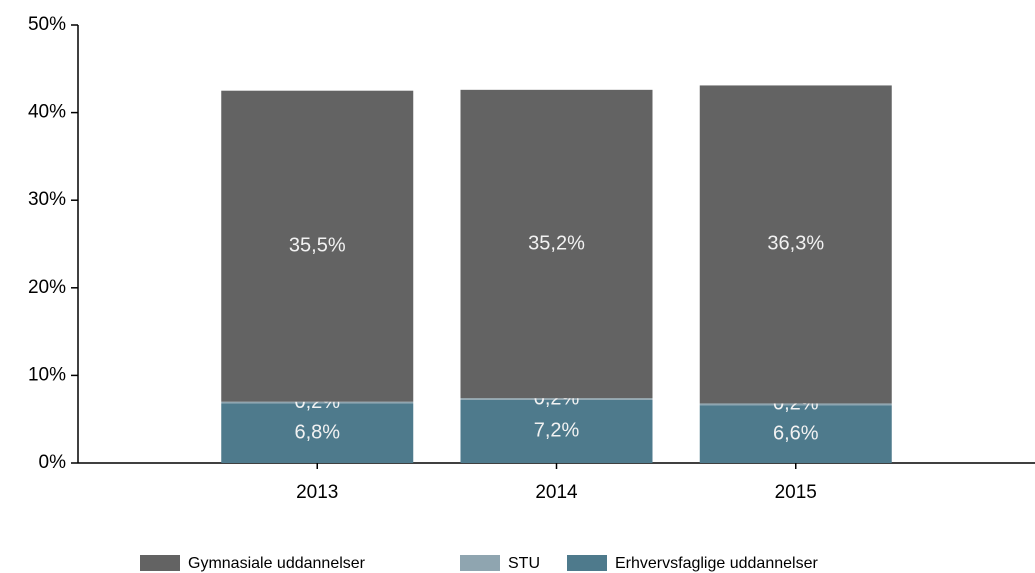 The image size is (1035, 573). I want to click on value-label: 6,6%, so click(796, 433).